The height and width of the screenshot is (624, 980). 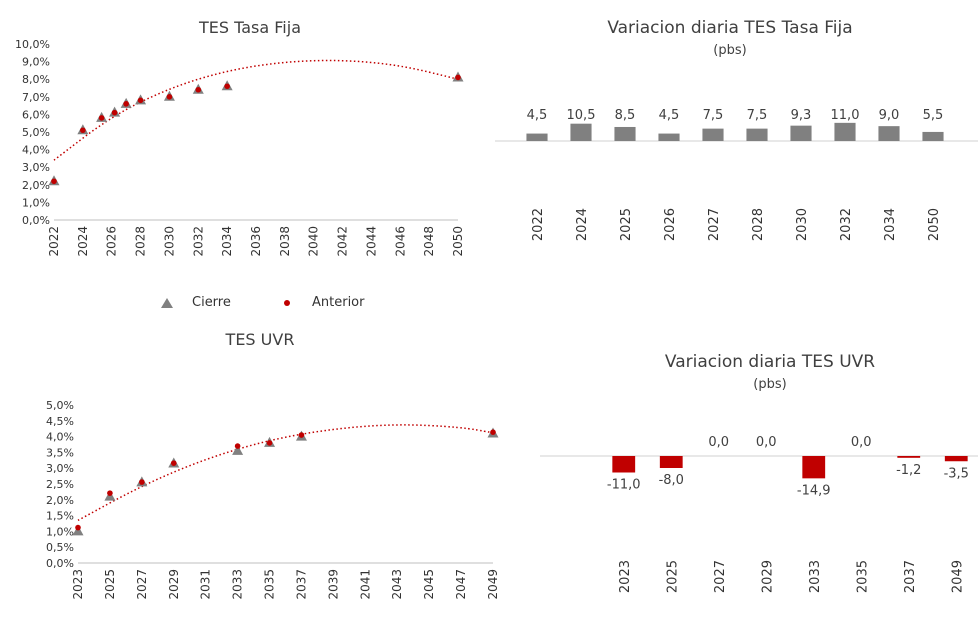 What do you see at coordinates (845, 115) in the screenshot?
I see `bar-value-label: 11,0` at bounding box center [845, 115].